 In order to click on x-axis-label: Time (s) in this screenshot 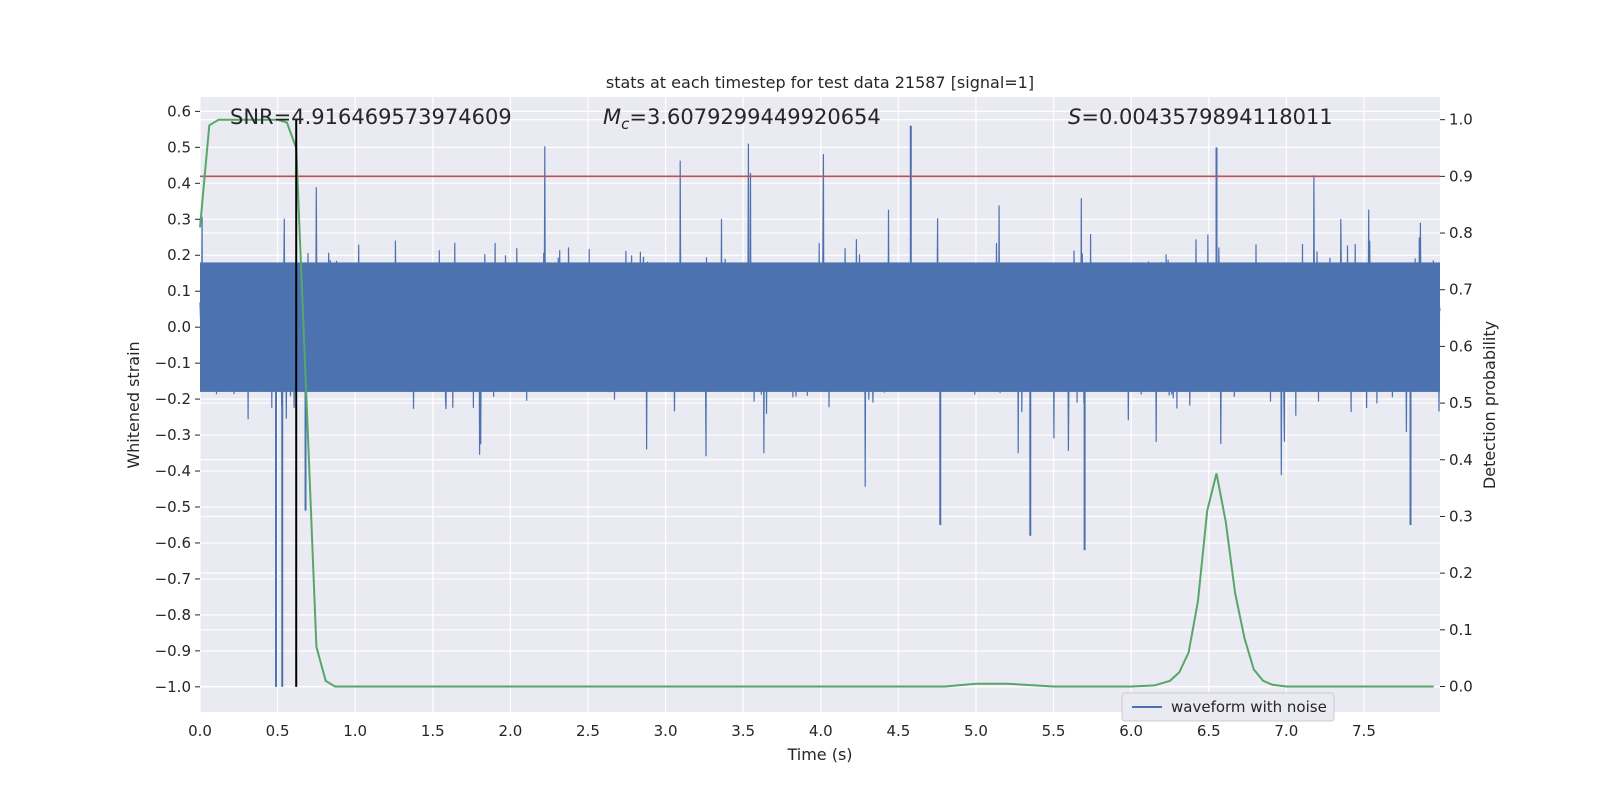, I will do `click(819, 754)`.